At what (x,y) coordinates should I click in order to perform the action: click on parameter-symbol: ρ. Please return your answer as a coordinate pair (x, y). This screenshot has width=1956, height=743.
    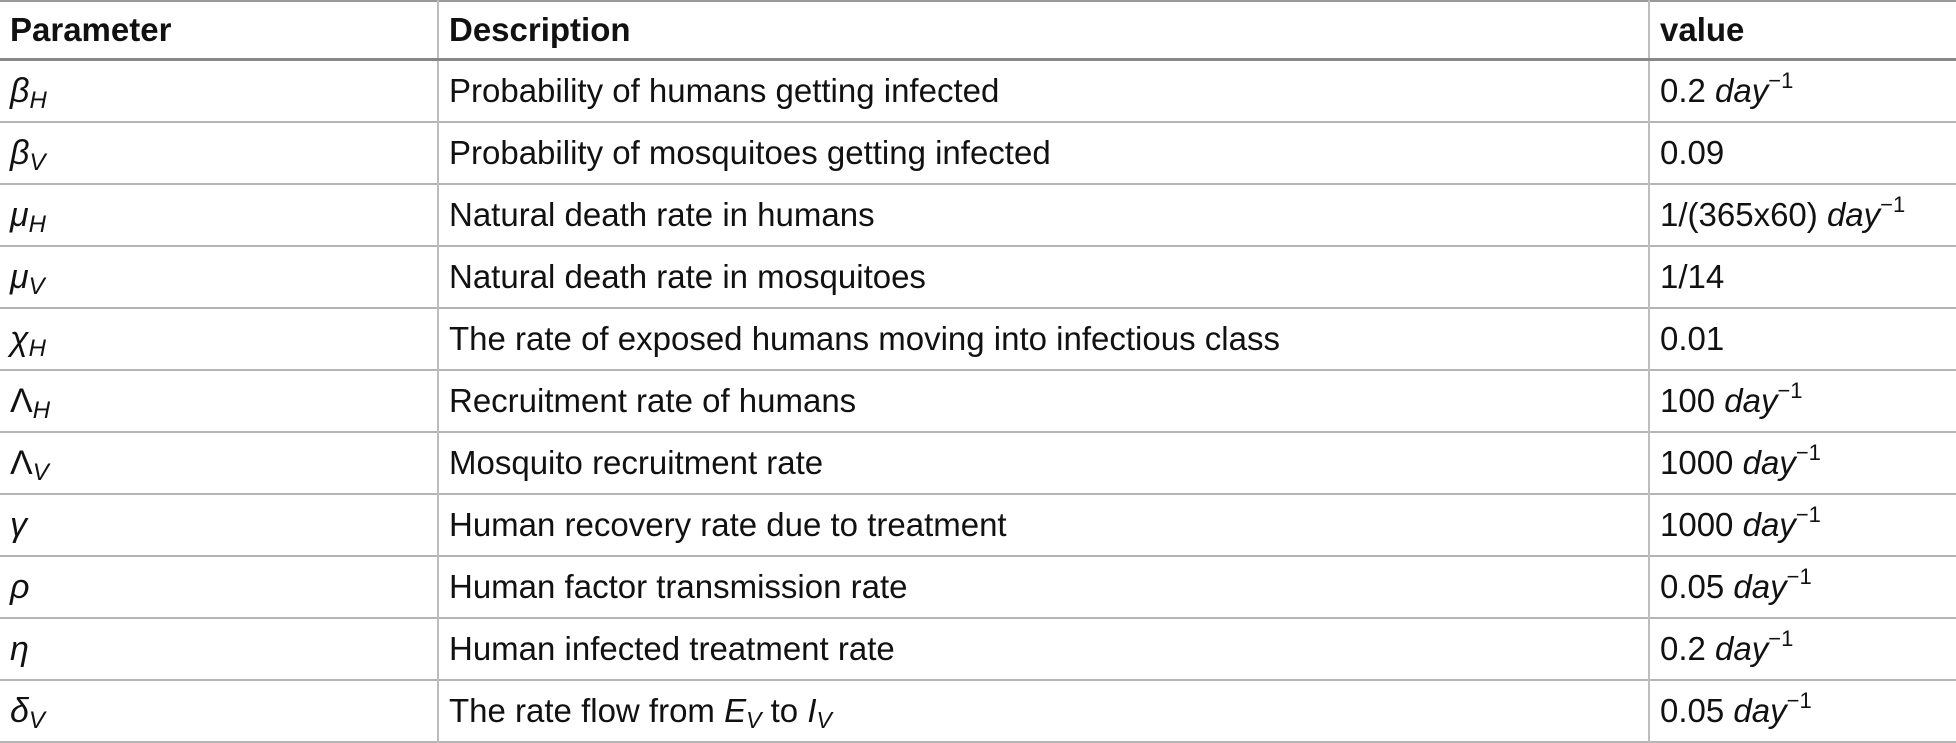
    Looking at the image, I should click on (19, 587).